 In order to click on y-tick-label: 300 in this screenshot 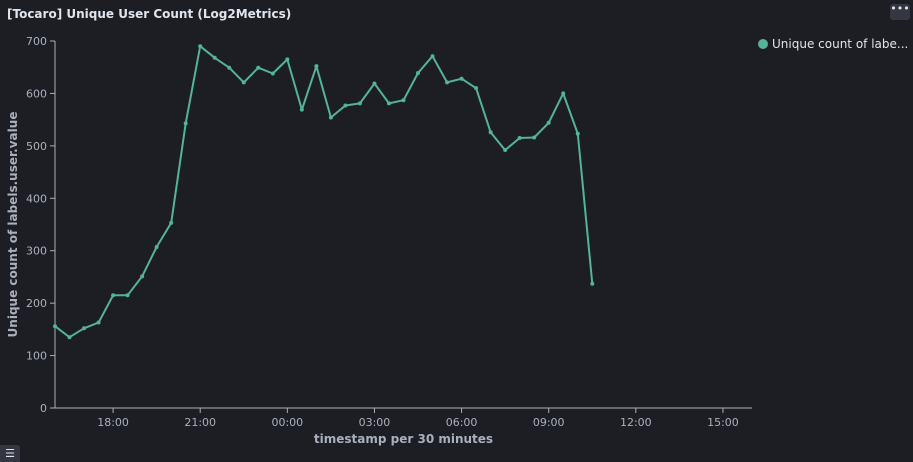, I will do `click(36, 251)`.